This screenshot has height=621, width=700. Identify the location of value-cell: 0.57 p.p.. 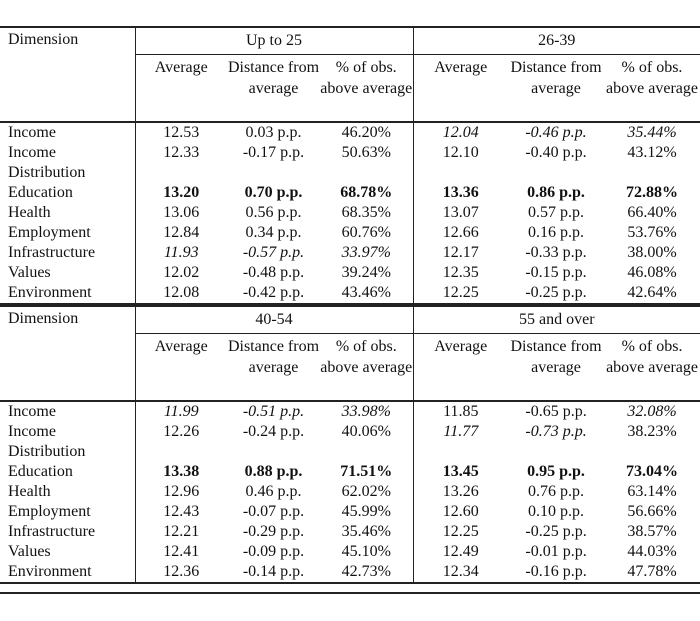
(556, 212).